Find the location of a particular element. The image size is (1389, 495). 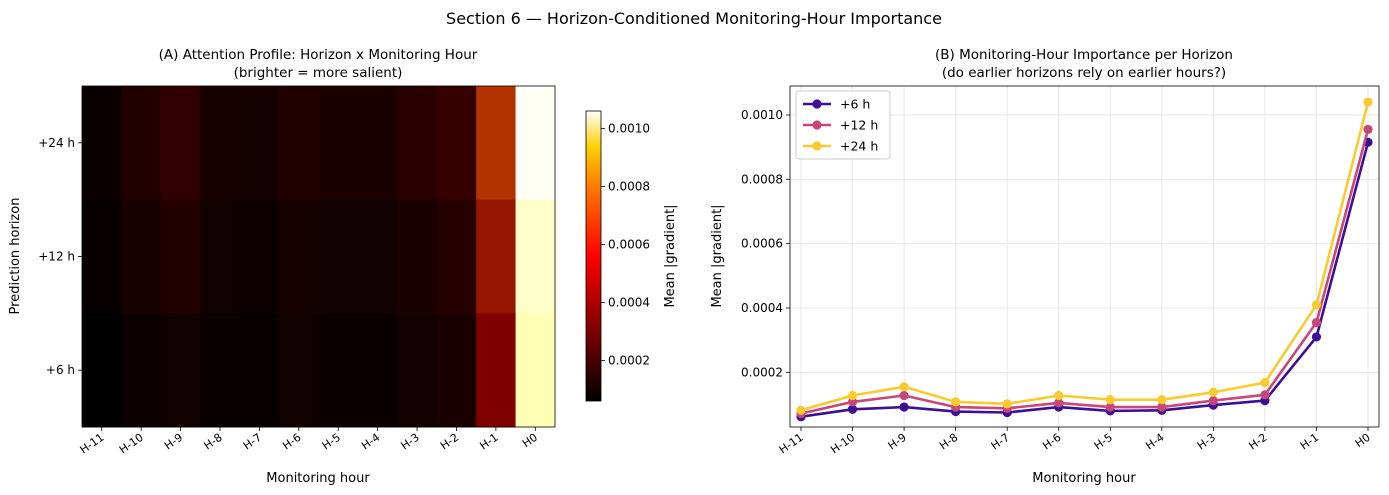

line-y-ticks: 0.0002 0.0004 0.0006 0.0008 0.0010 is located at coordinates (765, 243).